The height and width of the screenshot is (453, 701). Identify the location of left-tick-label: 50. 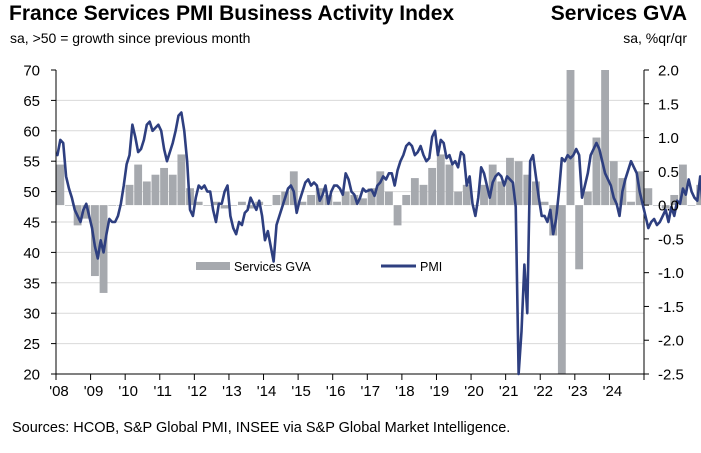
(31, 192).